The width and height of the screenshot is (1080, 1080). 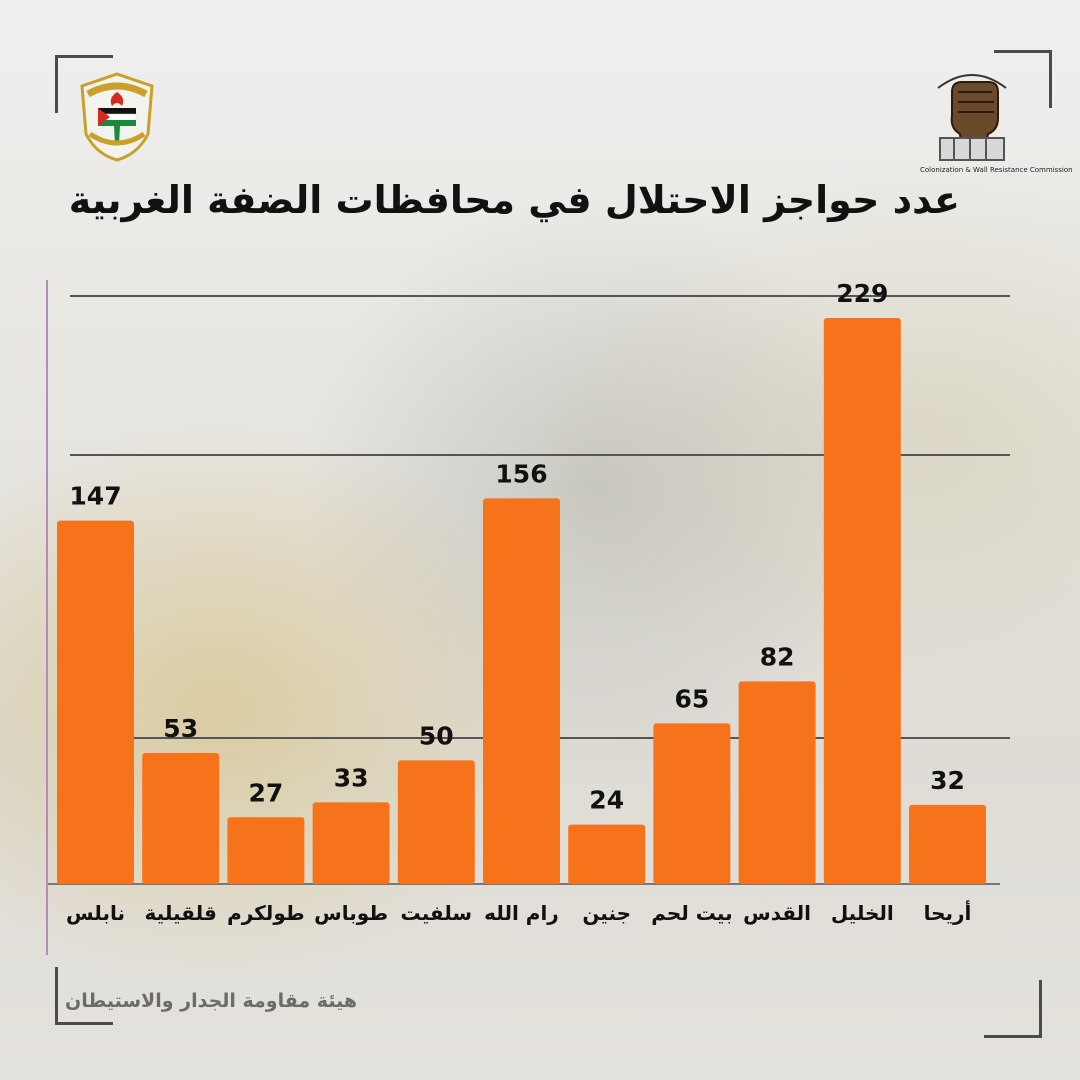 I want to click on bar-value-label: 82, so click(x=777, y=656).